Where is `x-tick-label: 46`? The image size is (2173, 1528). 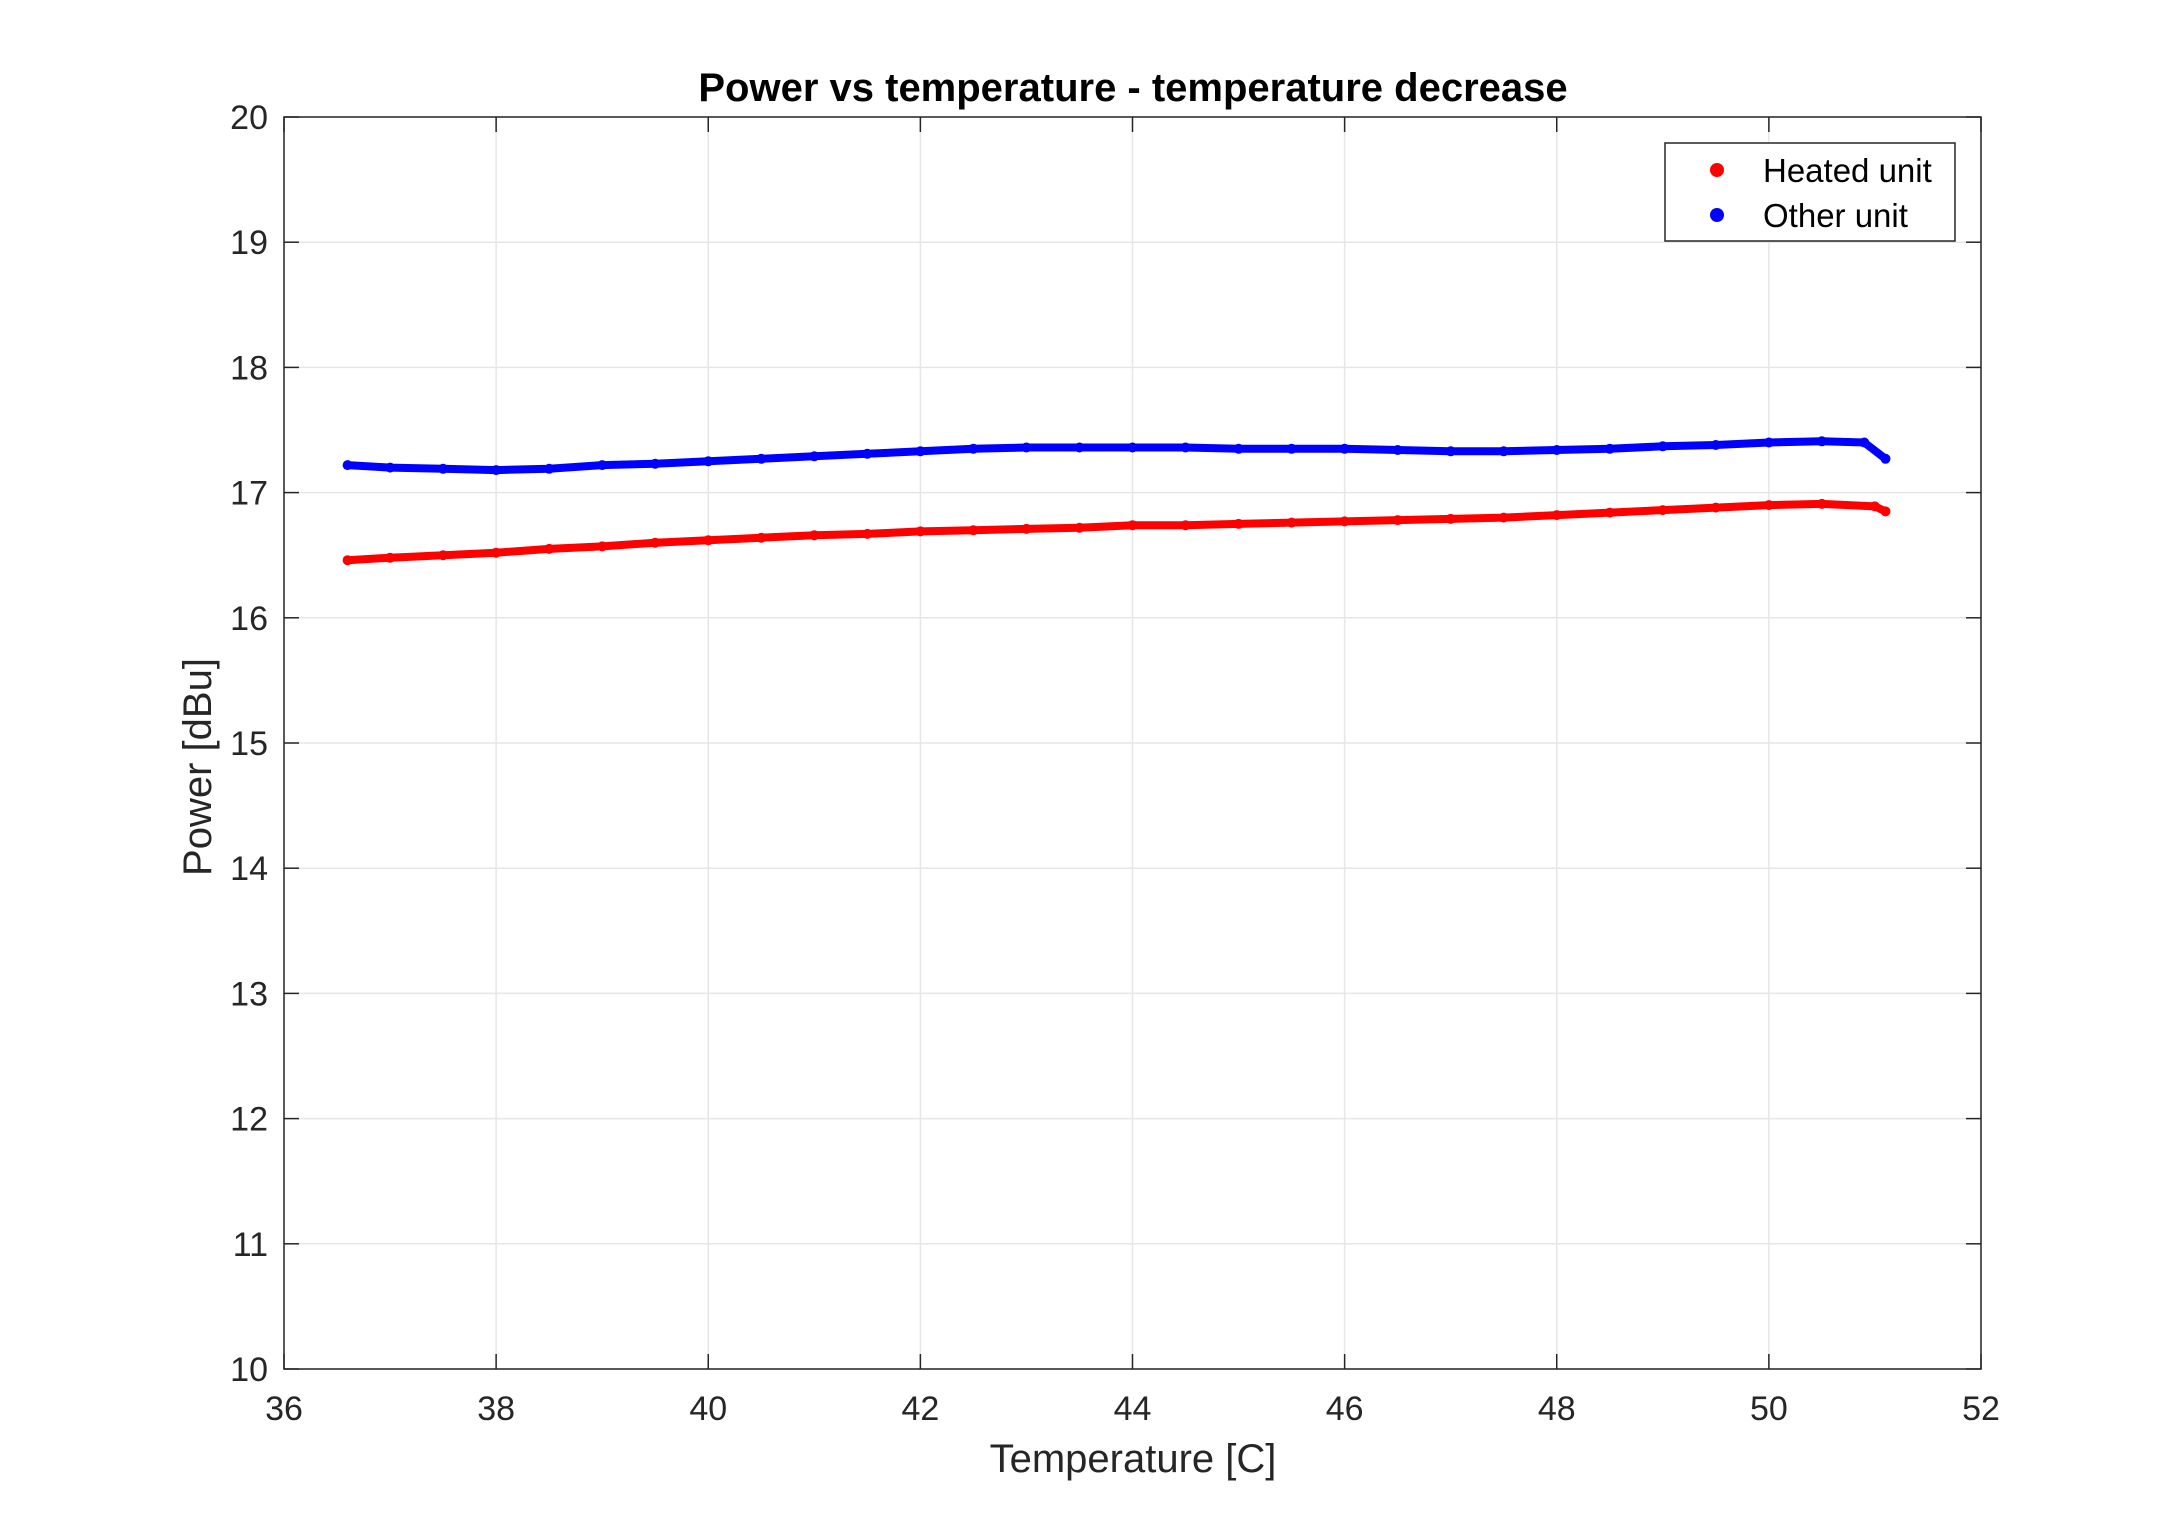 x-tick-label: 46 is located at coordinates (1345, 1409).